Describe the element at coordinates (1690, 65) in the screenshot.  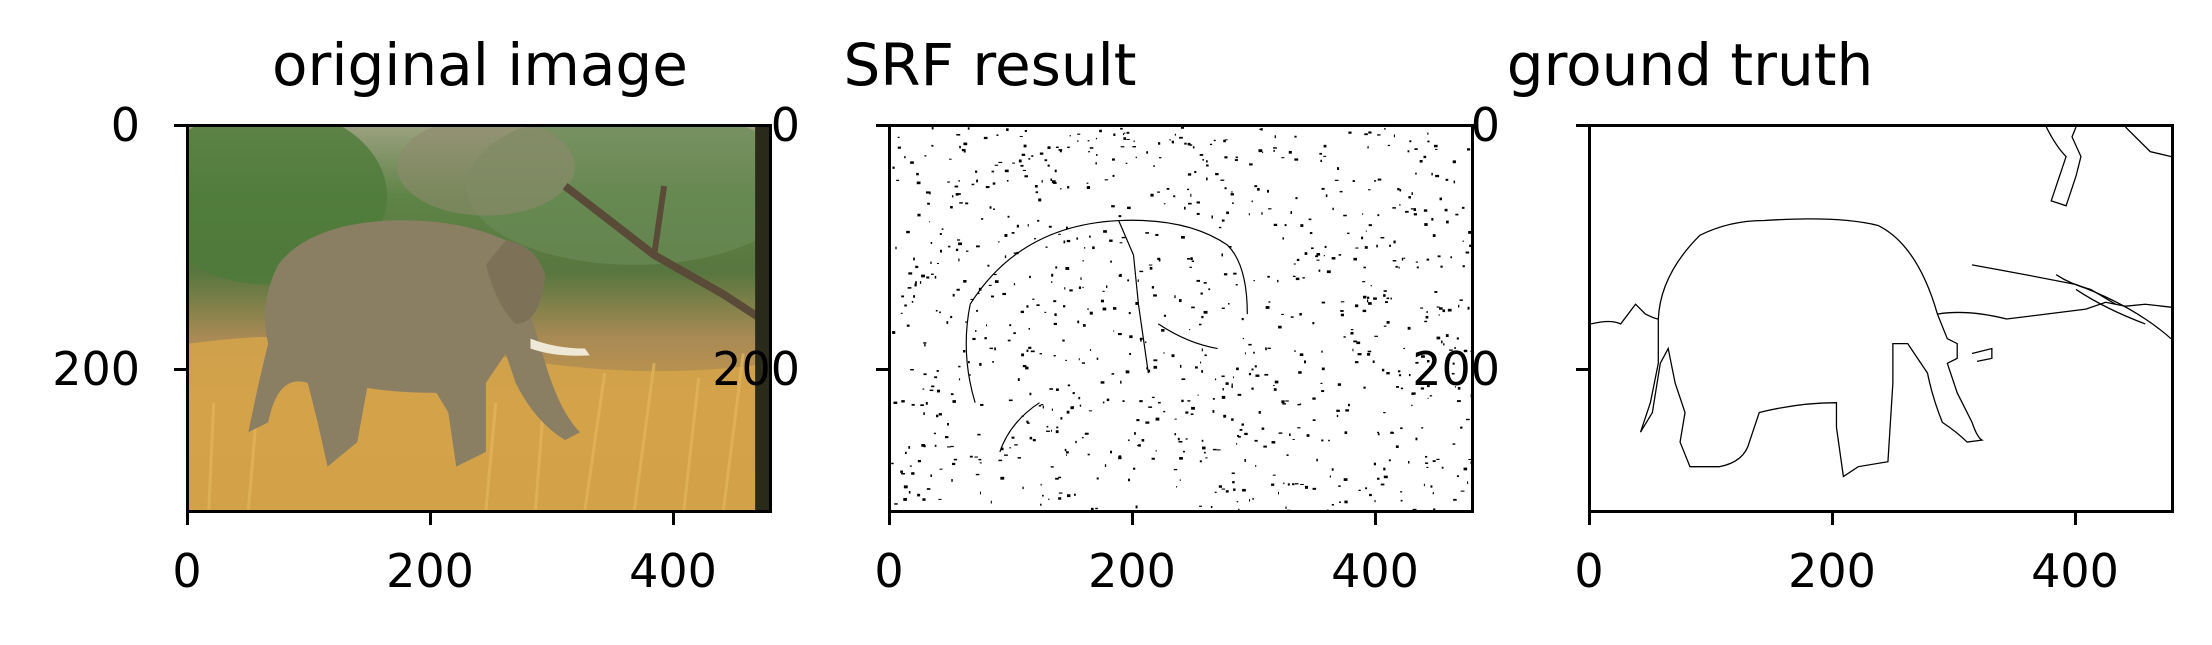
I see `panel-title: ground truth` at that location.